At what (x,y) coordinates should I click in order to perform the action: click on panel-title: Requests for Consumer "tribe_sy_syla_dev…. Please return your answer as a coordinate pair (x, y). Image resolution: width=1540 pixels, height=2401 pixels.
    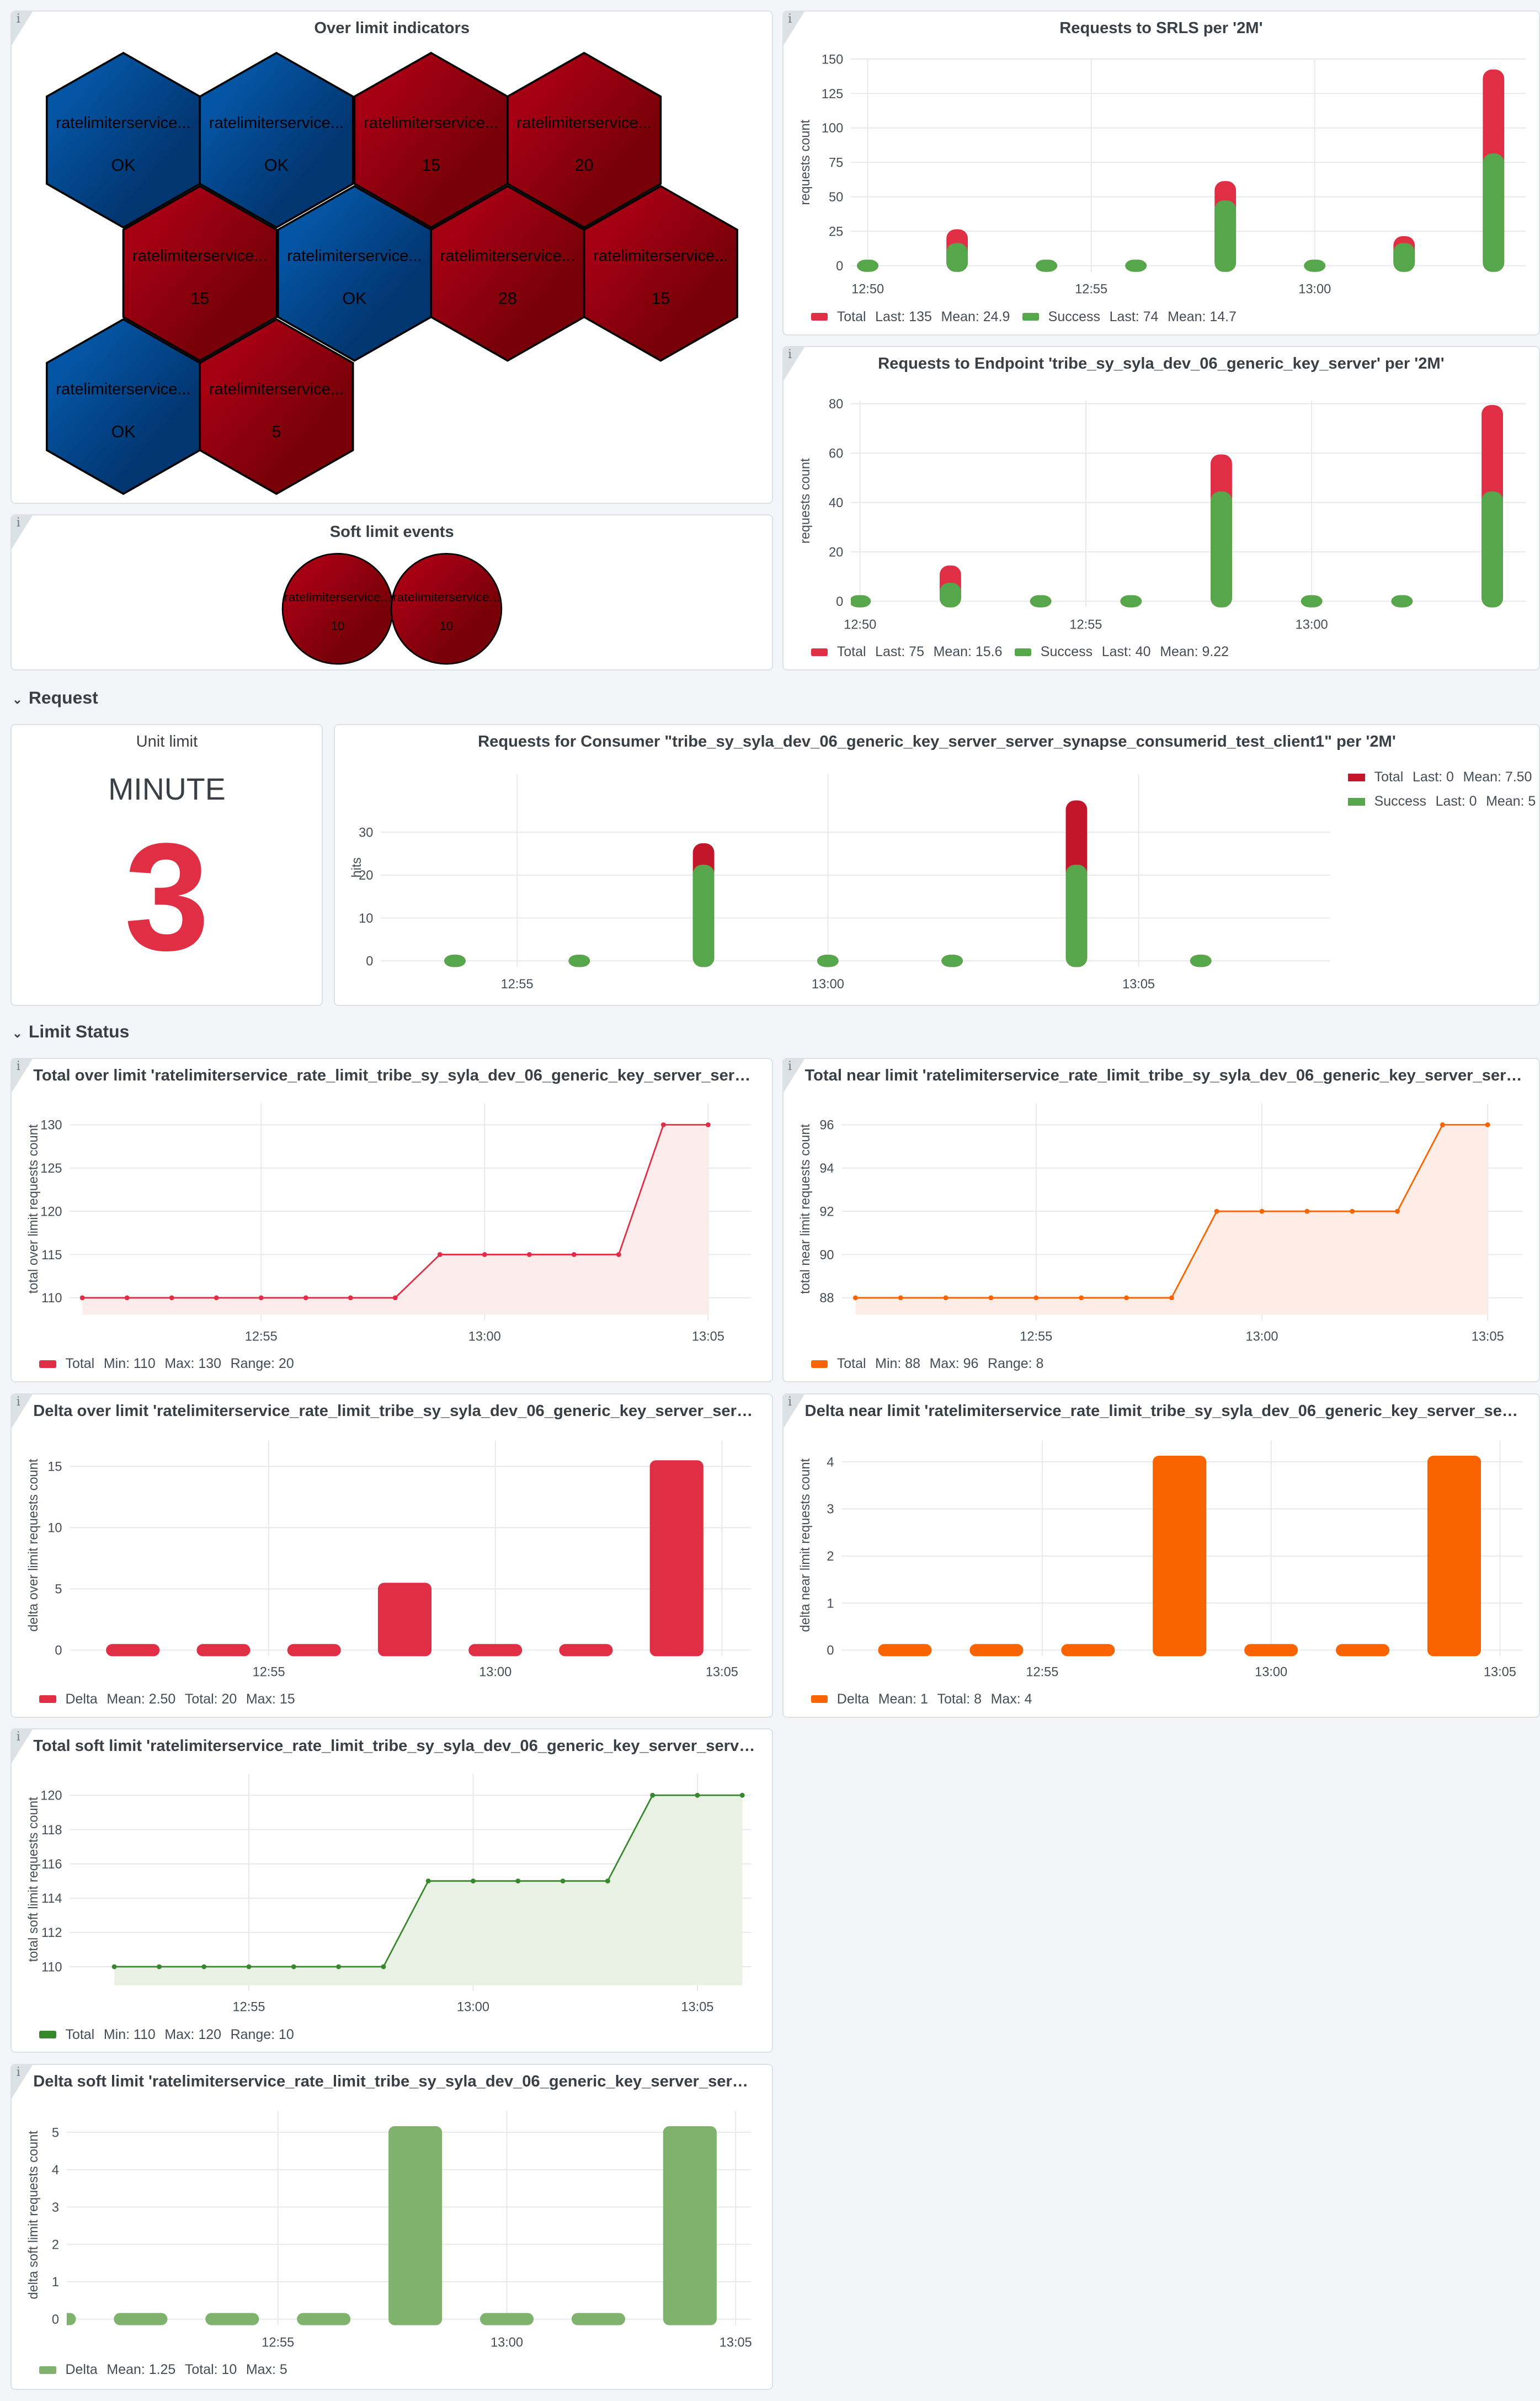
    Looking at the image, I should click on (937, 742).